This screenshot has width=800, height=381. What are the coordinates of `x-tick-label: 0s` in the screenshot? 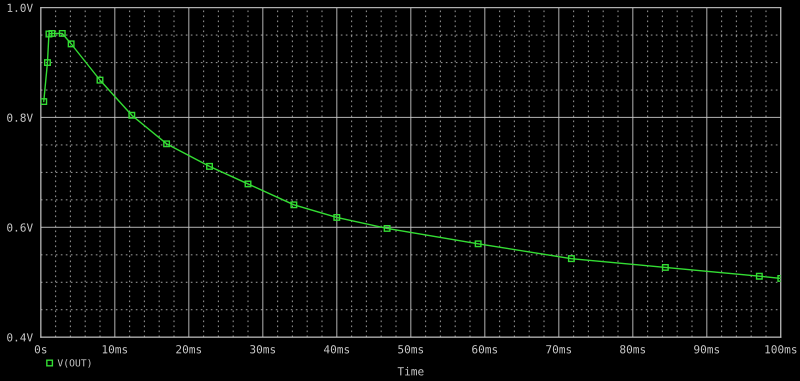 It's located at (40, 349).